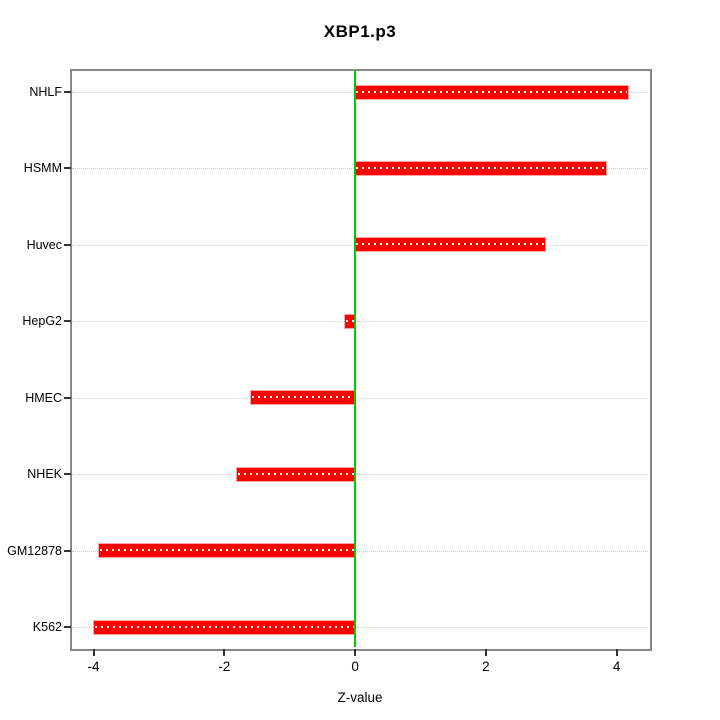 This screenshot has width=720, height=720. What do you see at coordinates (360, 697) in the screenshot?
I see `x-axis-title: Z-value` at bounding box center [360, 697].